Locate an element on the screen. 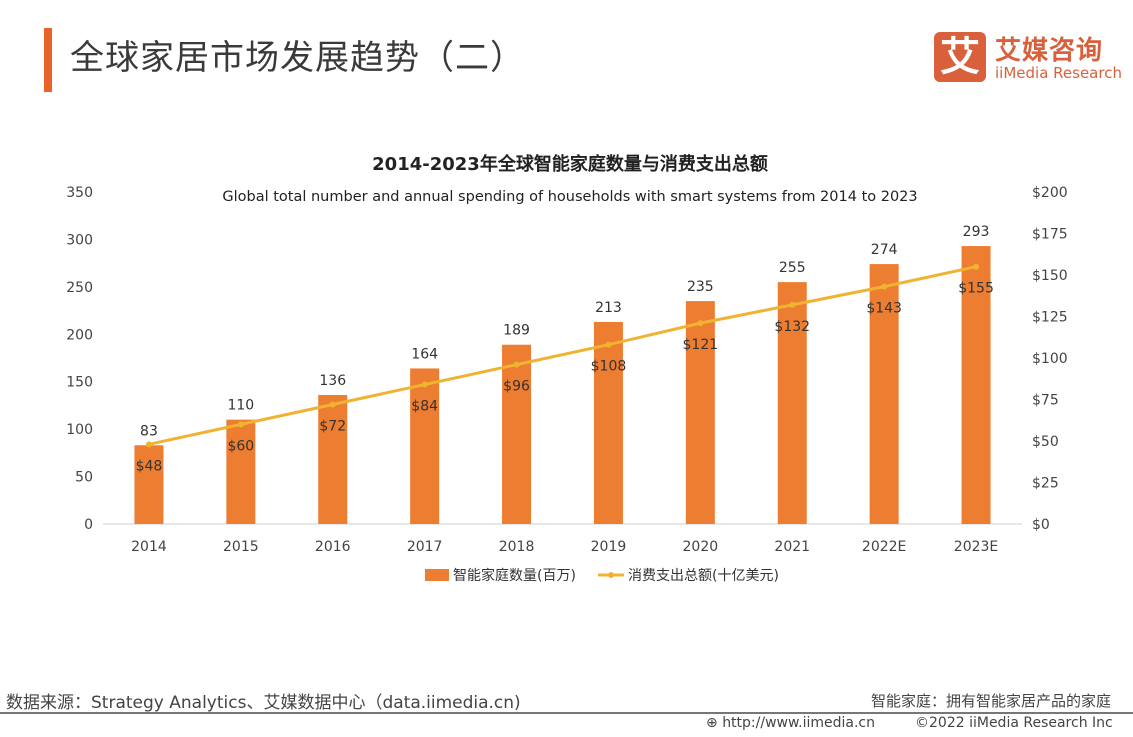 This screenshot has width=1133, height=737. page-title: 全球家居市场发展趋势（二） is located at coordinates (297, 58).